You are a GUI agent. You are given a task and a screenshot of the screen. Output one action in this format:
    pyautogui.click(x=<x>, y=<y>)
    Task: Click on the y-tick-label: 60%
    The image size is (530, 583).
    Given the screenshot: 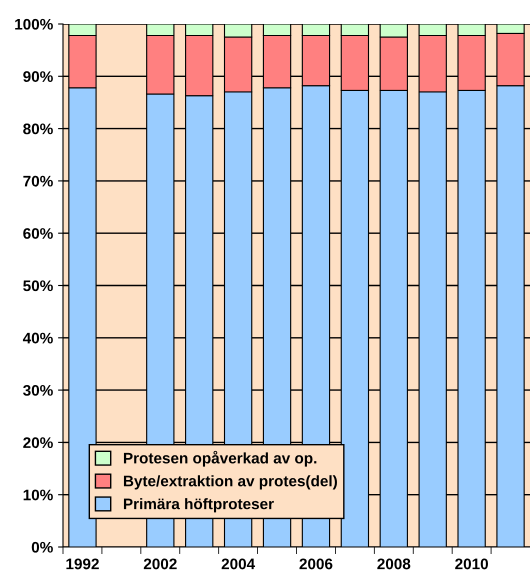 What is the action you would take?
    pyautogui.click(x=38, y=233)
    